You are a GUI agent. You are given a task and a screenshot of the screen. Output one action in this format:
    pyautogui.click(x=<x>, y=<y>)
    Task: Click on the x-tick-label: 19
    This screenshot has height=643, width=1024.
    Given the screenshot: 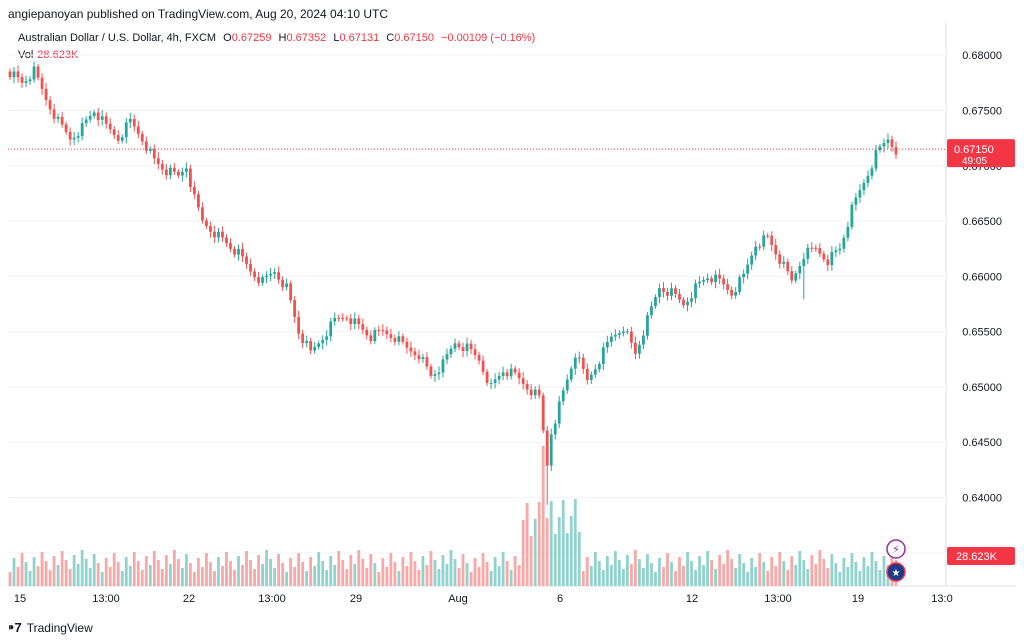 What is the action you would take?
    pyautogui.click(x=858, y=599)
    